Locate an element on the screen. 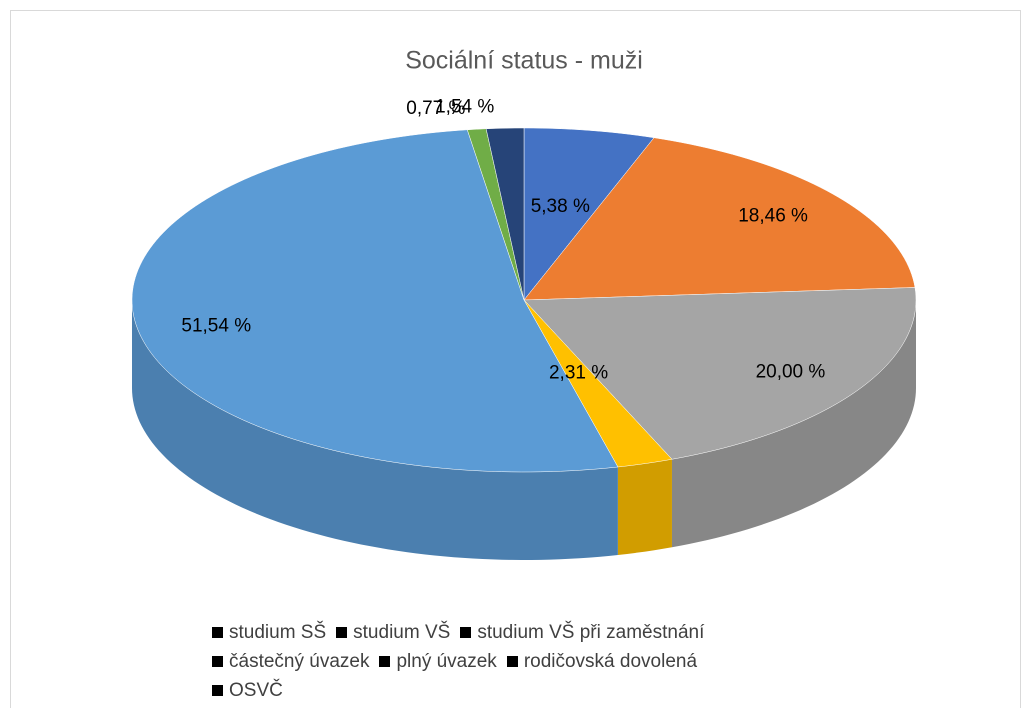 The image size is (1030, 708). legend-item: studium VŠ is located at coordinates (393, 632).